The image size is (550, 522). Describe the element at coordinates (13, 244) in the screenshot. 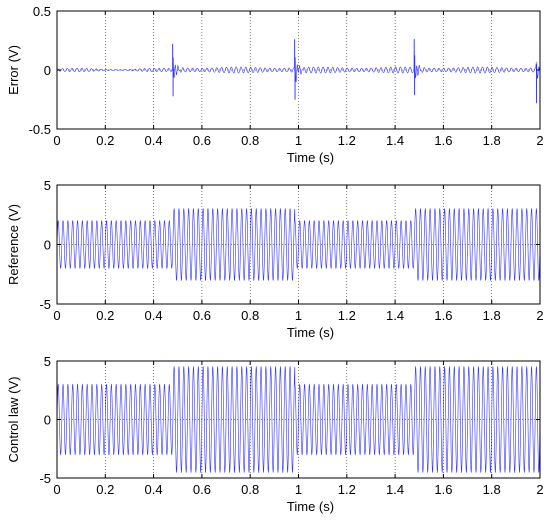

I see `y-axis-label: Reference (V)` at that location.